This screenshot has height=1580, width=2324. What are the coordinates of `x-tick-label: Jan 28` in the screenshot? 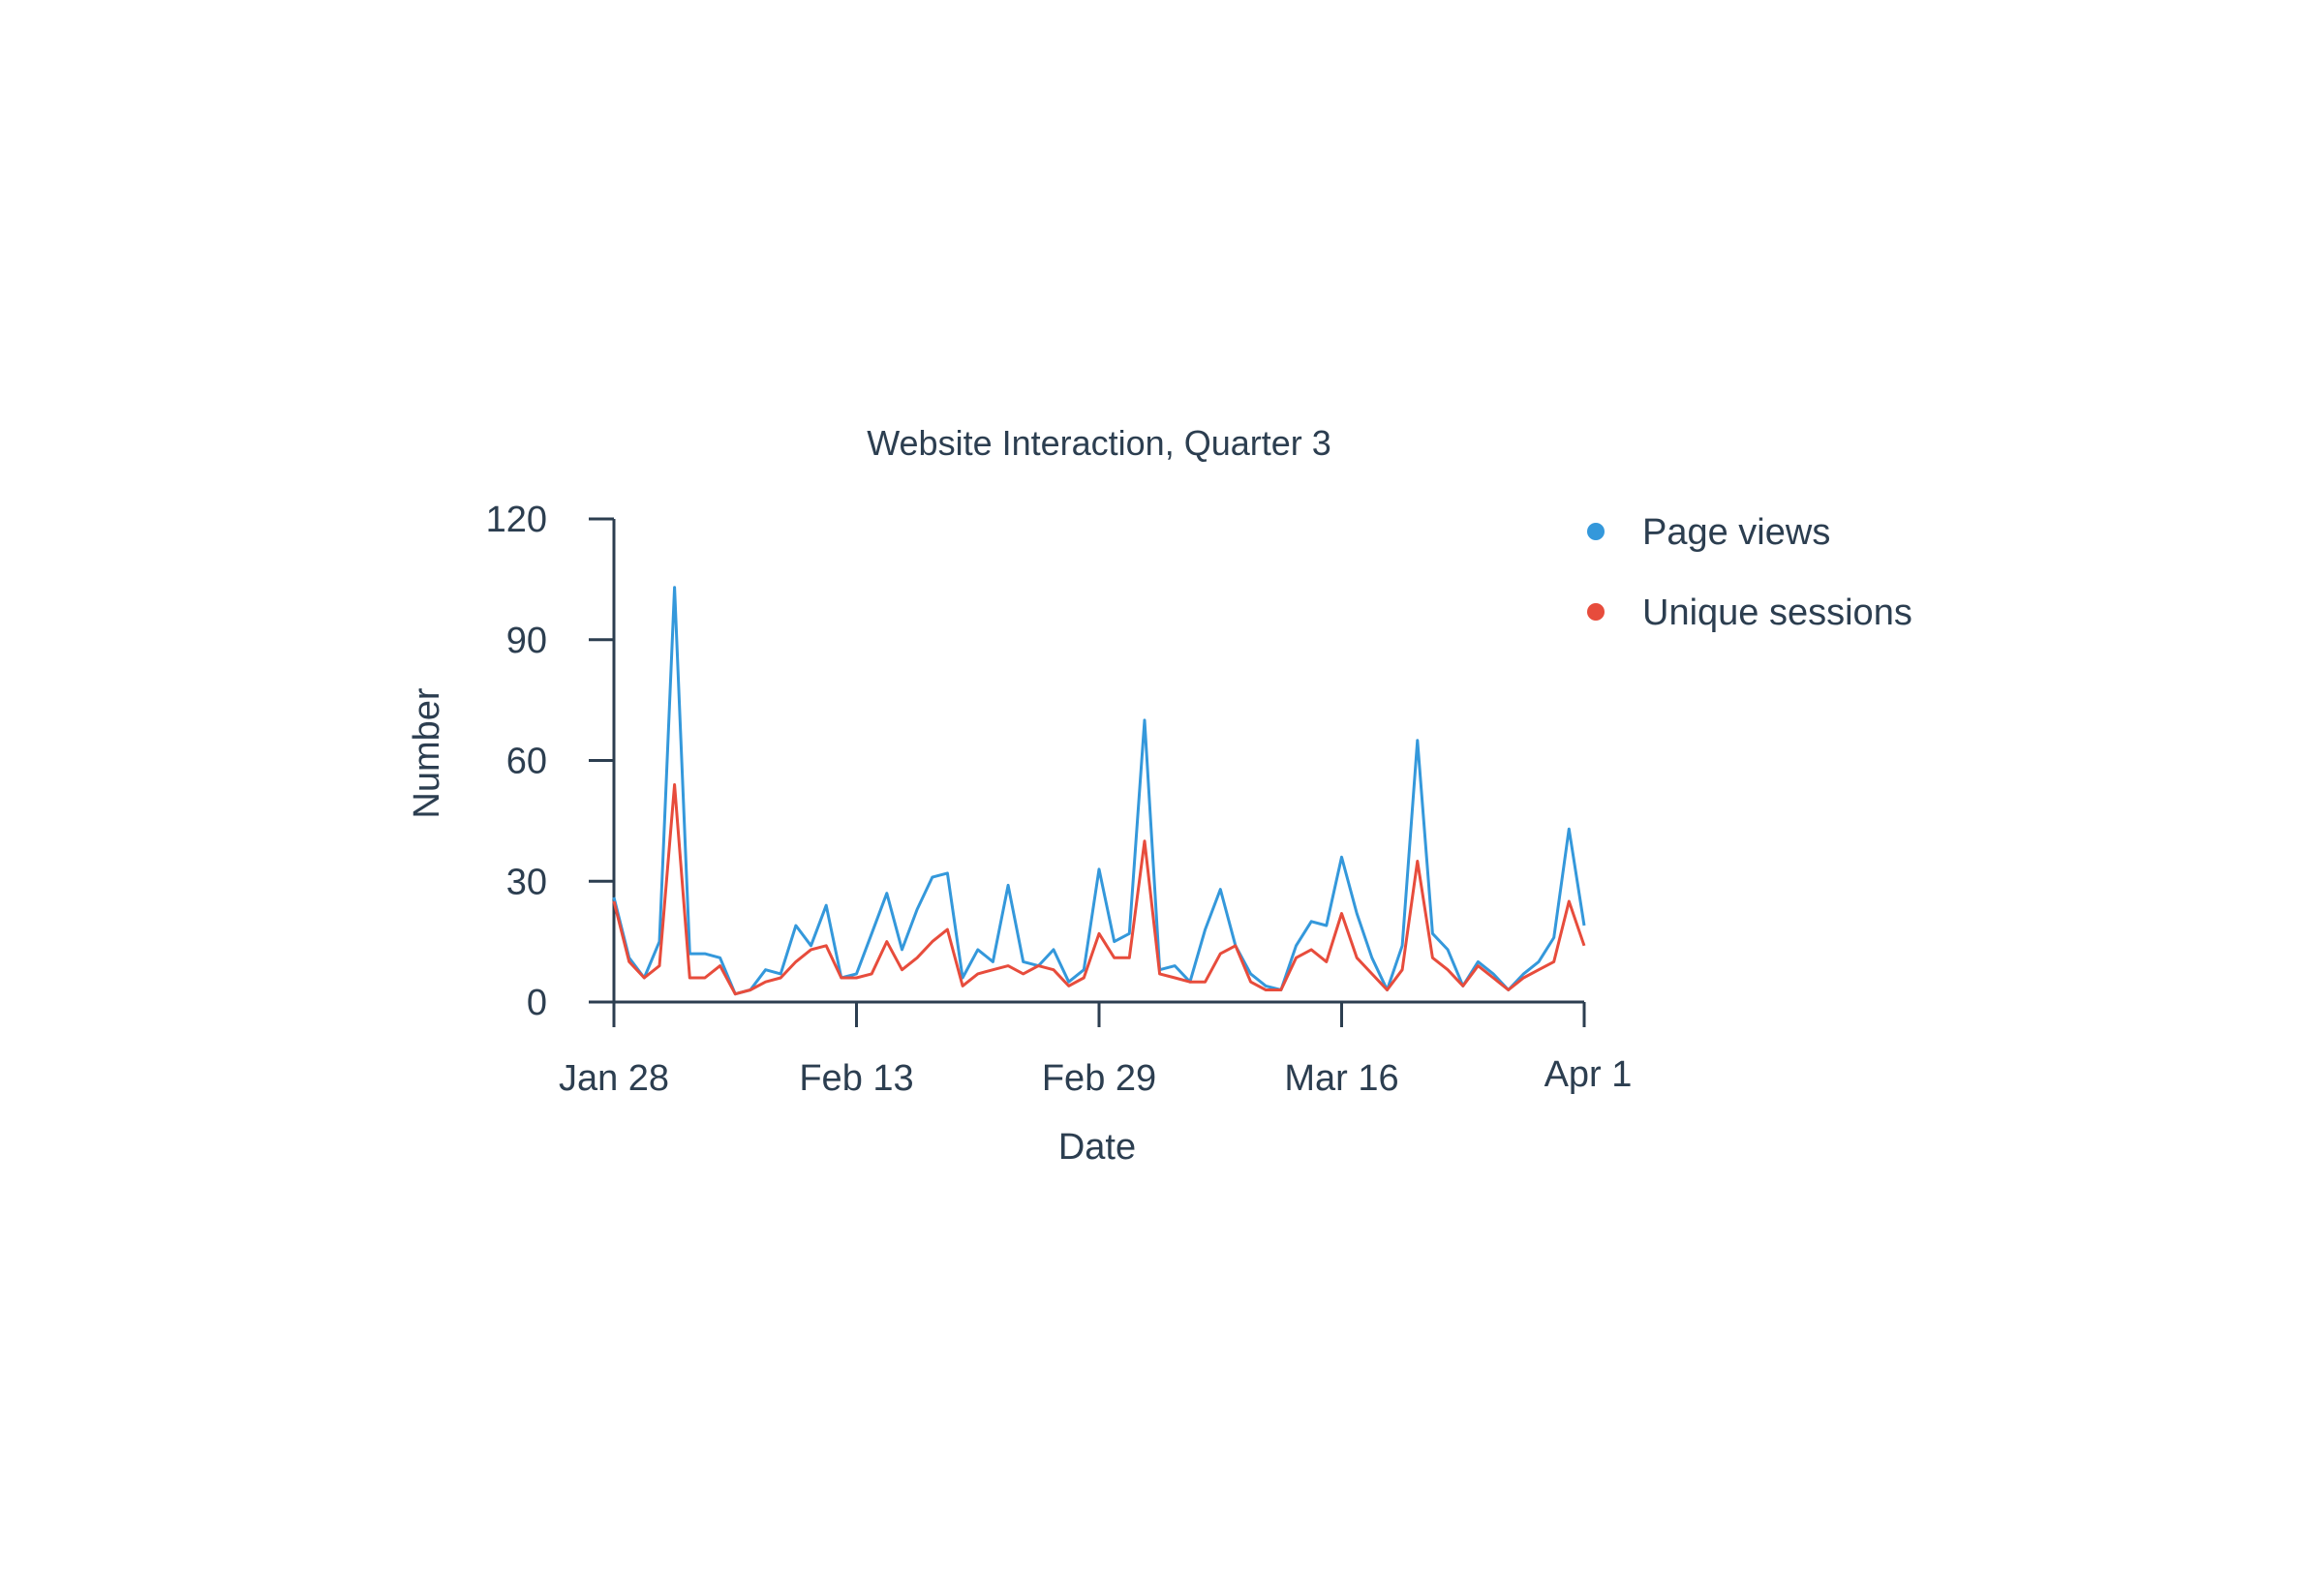 It's located at (614, 1078).